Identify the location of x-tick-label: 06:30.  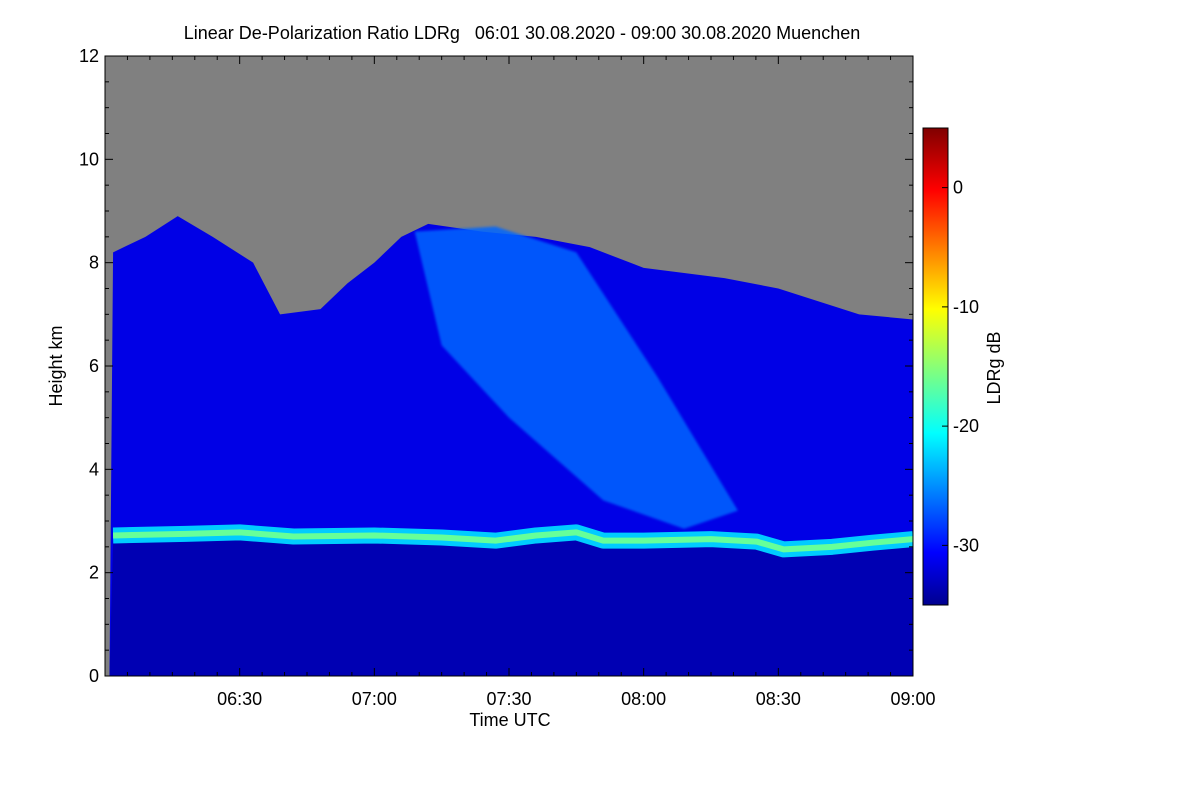
(239, 699).